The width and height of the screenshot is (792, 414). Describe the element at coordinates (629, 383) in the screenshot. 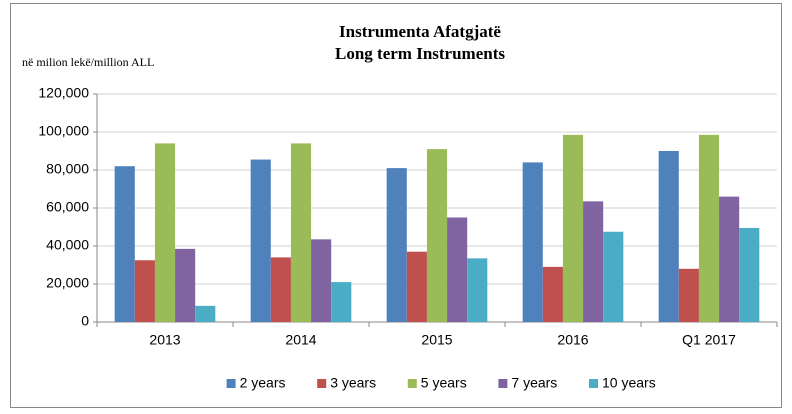

I see `legend-label: 10 years` at that location.